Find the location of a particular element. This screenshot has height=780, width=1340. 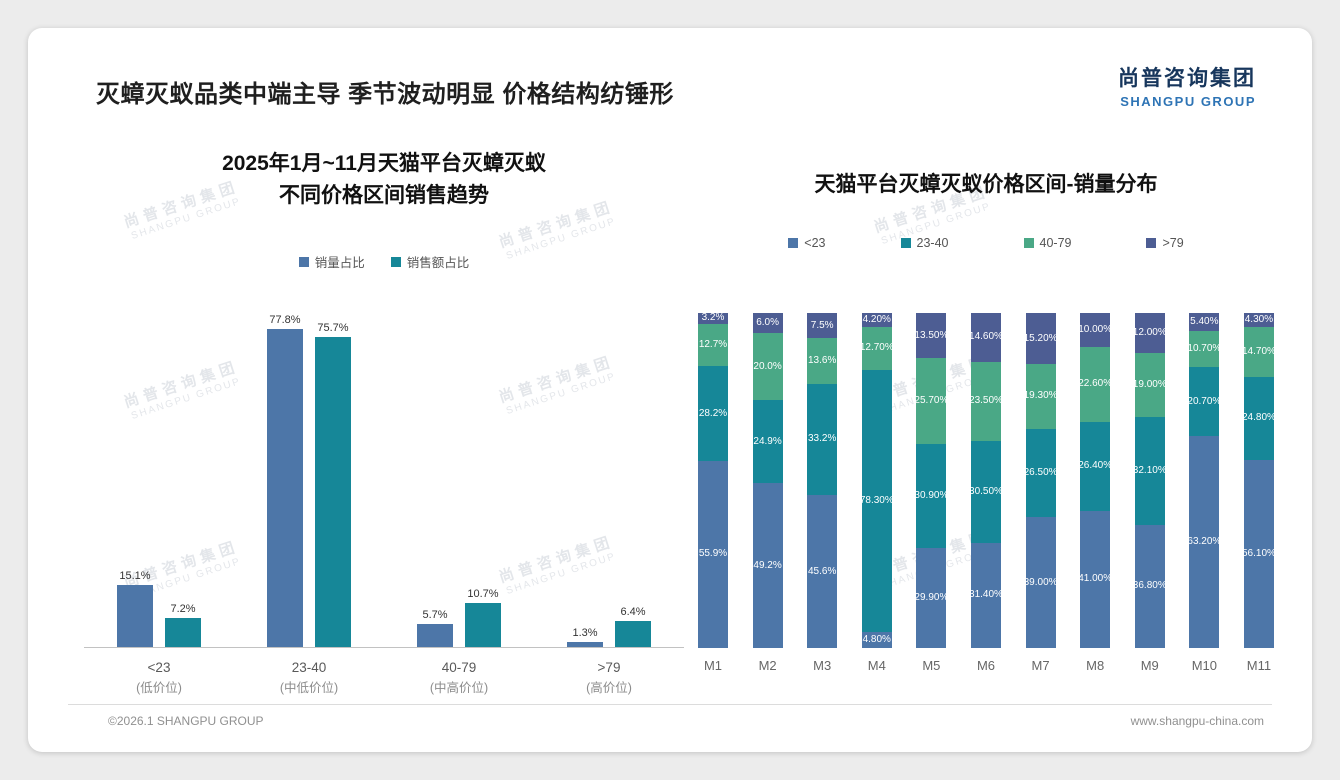

bar-value-label: 7.2% is located at coordinates (183, 608).